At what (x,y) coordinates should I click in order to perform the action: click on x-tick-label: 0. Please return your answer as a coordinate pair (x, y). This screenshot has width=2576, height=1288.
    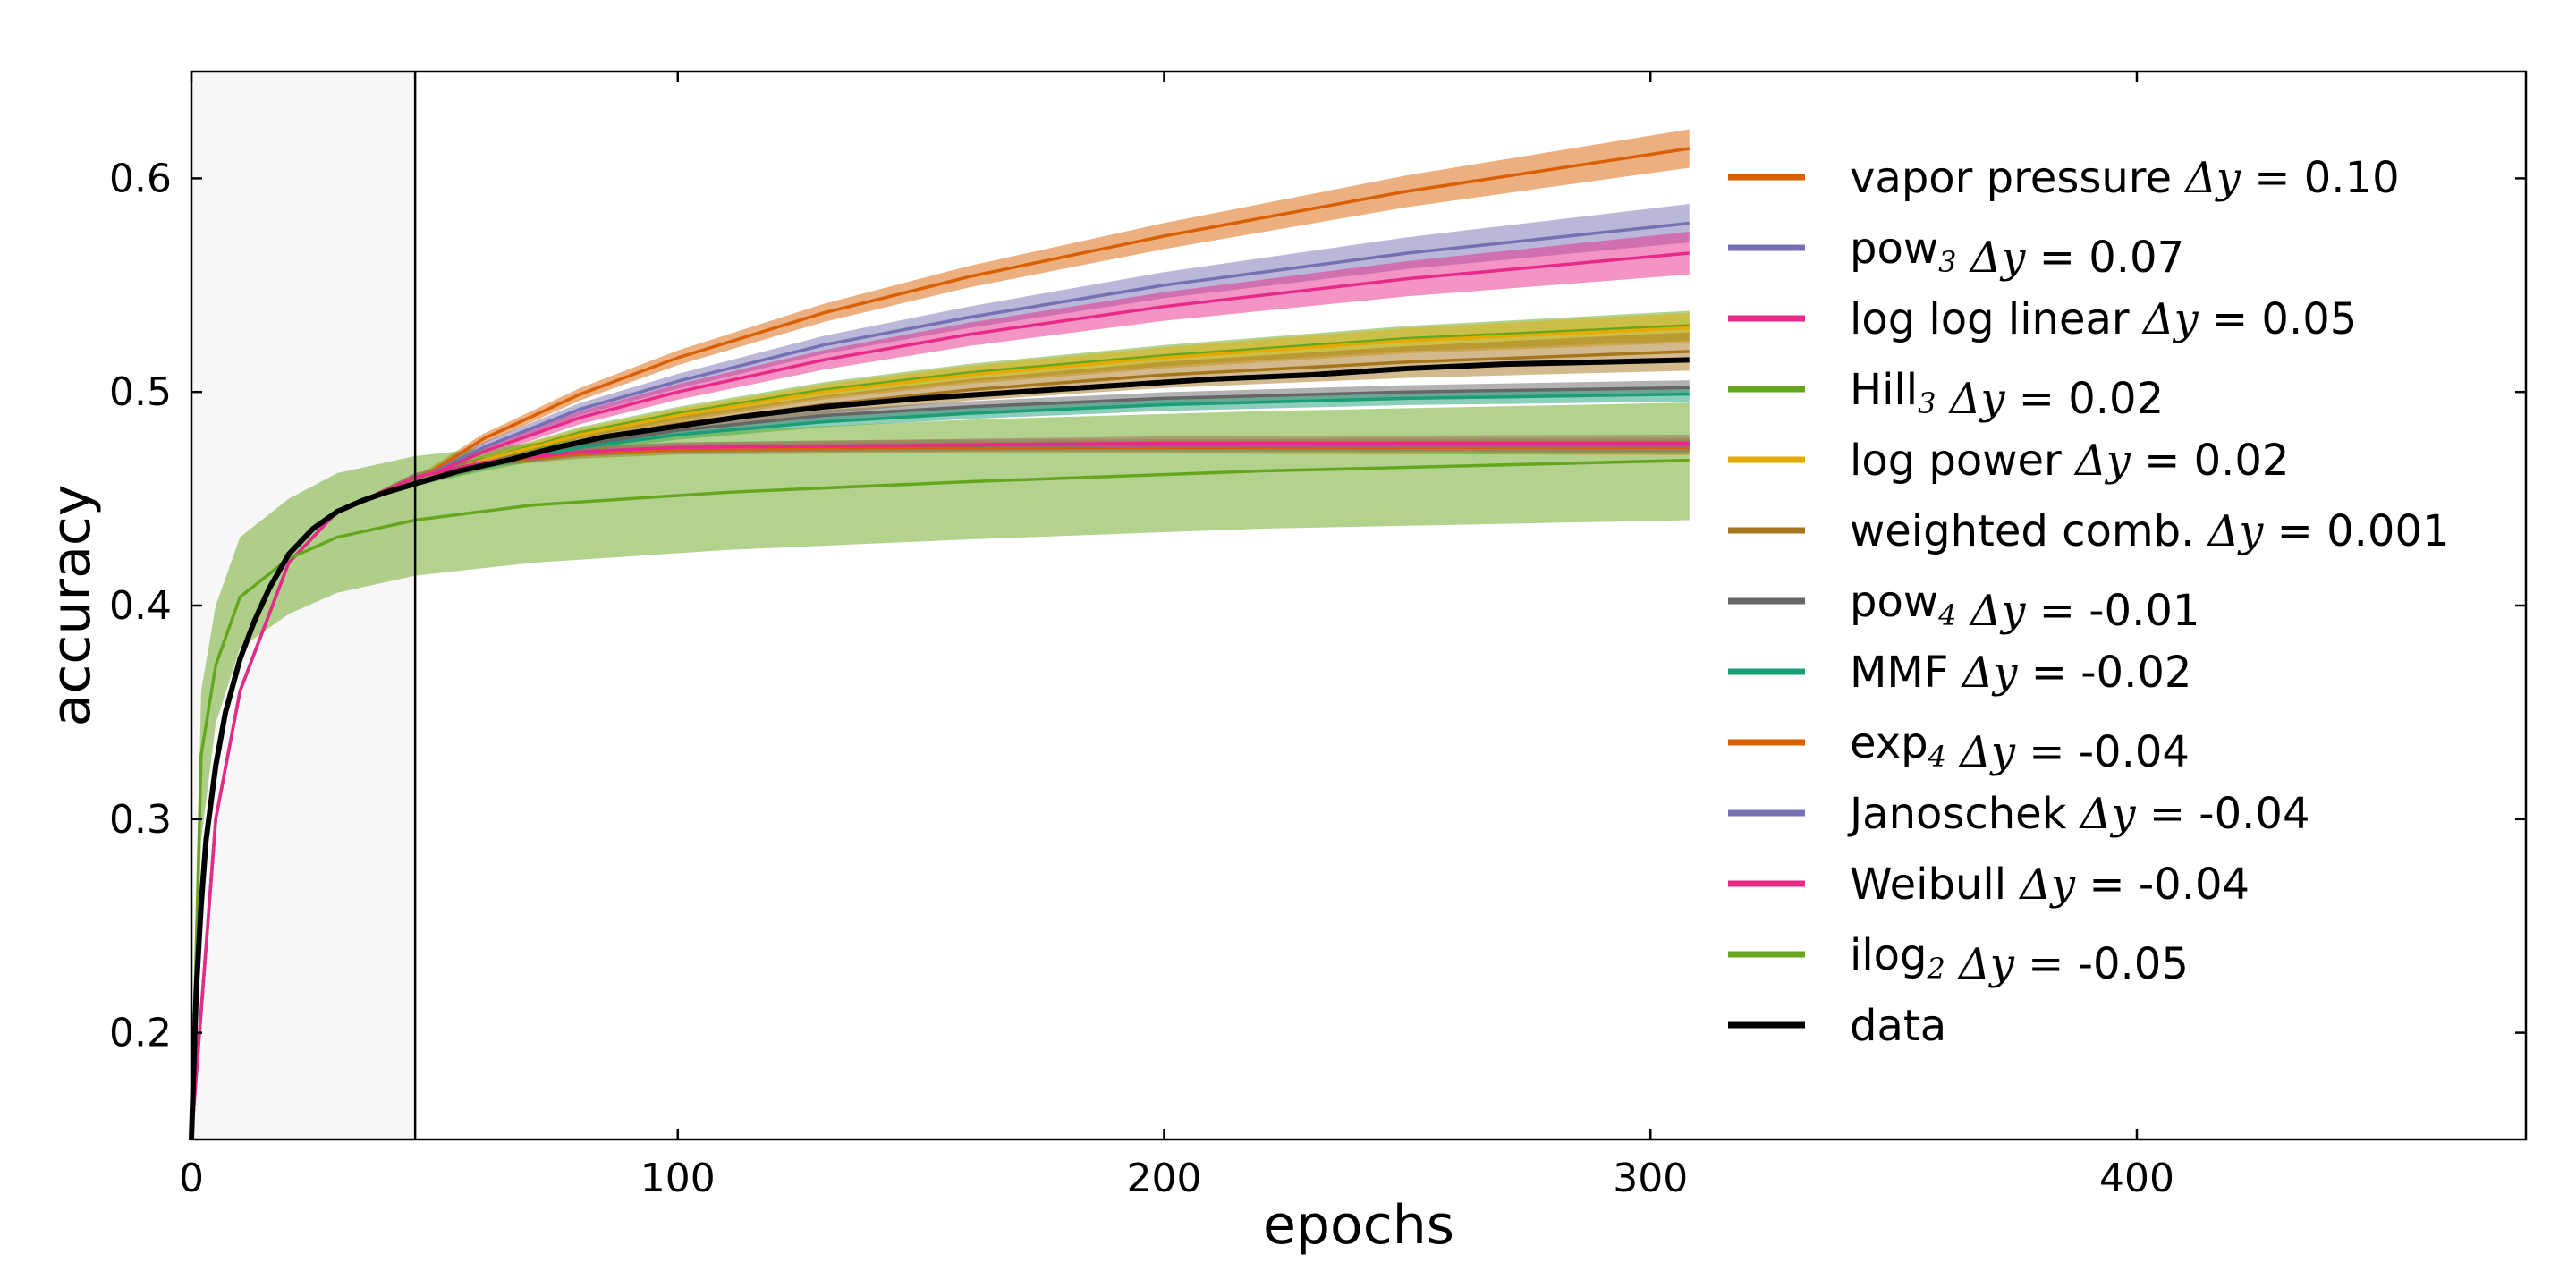
    Looking at the image, I should click on (191, 1178).